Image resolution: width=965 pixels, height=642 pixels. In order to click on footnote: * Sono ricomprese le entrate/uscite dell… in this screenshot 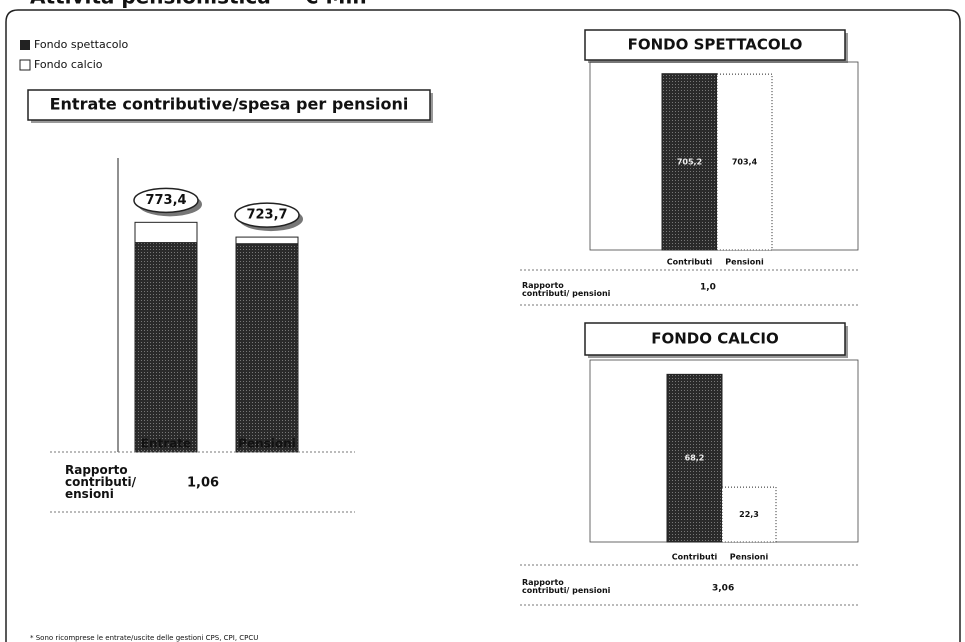, I will do `click(144, 638)`.